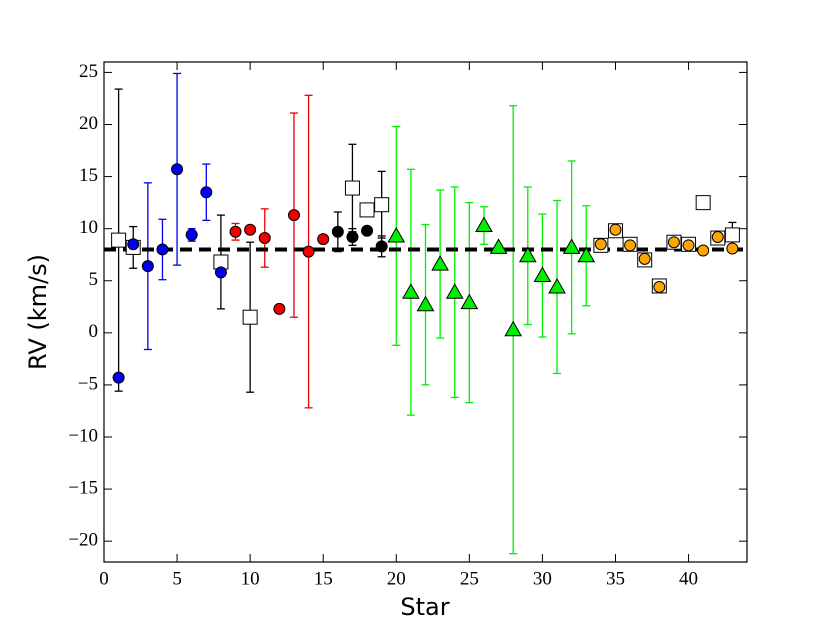  What do you see at coordinates (250, 578) in the screenshot?
I see `x-tick-label: 10` at bounding box center [250, 578].